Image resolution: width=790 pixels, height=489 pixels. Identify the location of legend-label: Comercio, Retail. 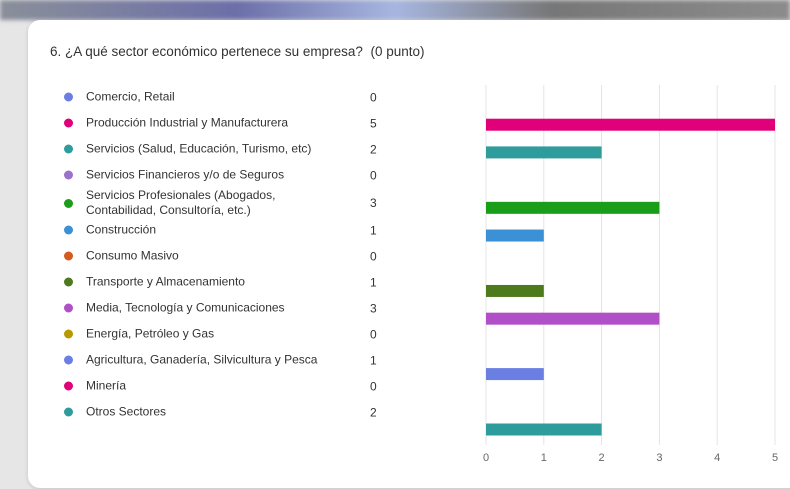
(130, 96).